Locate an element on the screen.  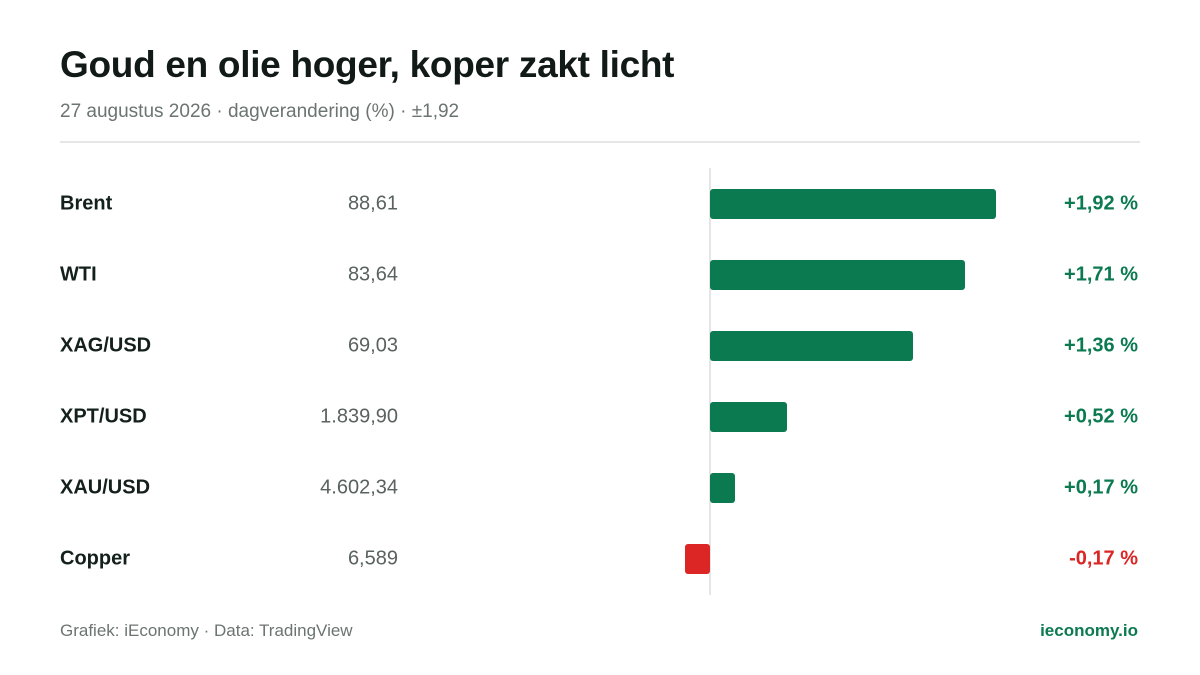
price-value-xpt-usd: 1.839,90 is located at coordinates (359, 416).